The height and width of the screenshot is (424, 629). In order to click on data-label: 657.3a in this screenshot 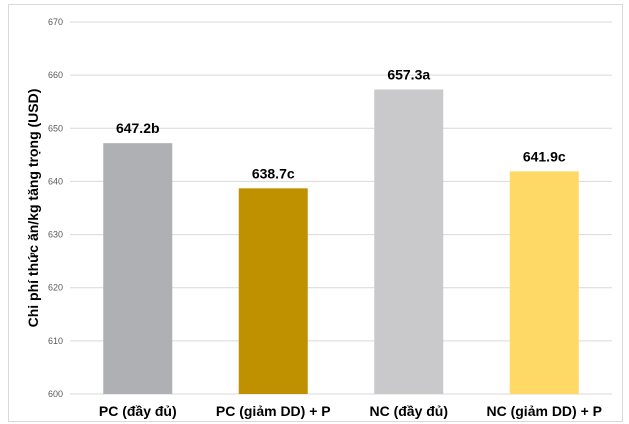, I will do `click(408, 74)`.